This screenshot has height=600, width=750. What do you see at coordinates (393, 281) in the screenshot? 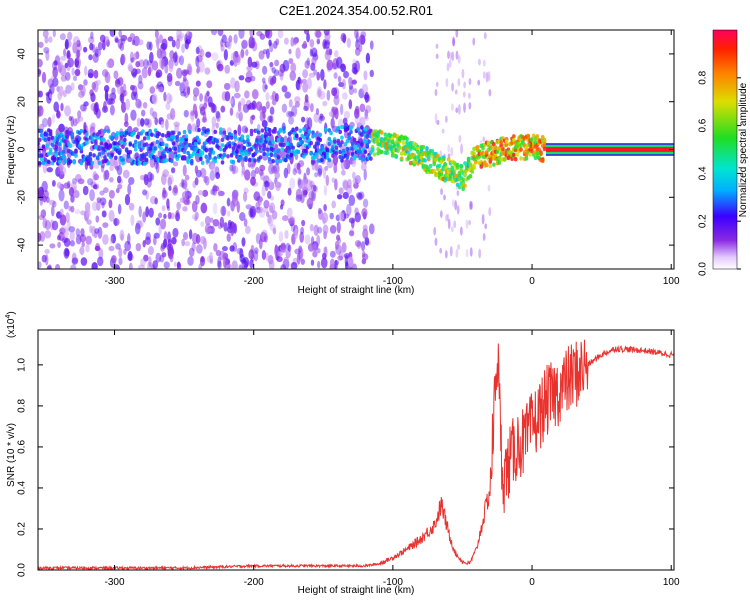
I see `spectrogram-x-tick-label: -100` at bounding box center [393, 281].